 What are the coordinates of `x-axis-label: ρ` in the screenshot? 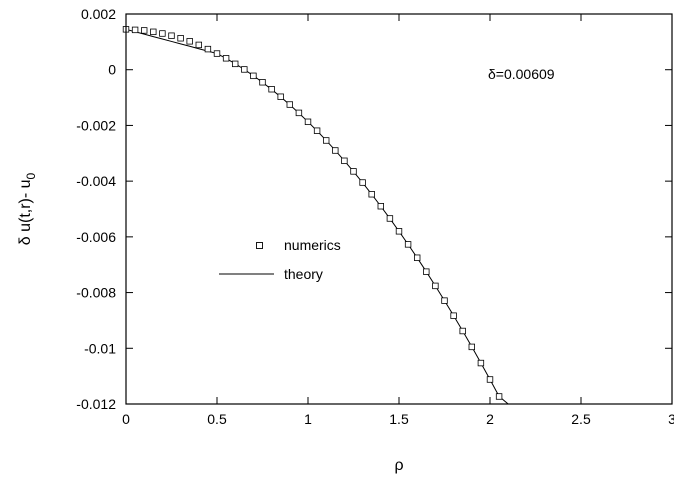 It's located at (398, 465).